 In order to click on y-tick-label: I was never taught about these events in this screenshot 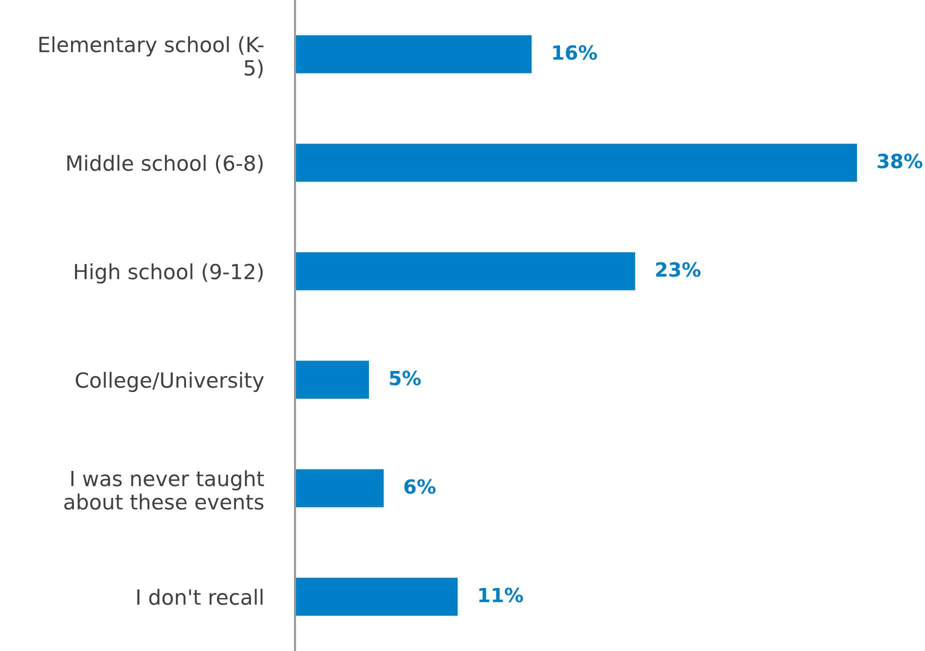, I will do `click(164, 490)`.